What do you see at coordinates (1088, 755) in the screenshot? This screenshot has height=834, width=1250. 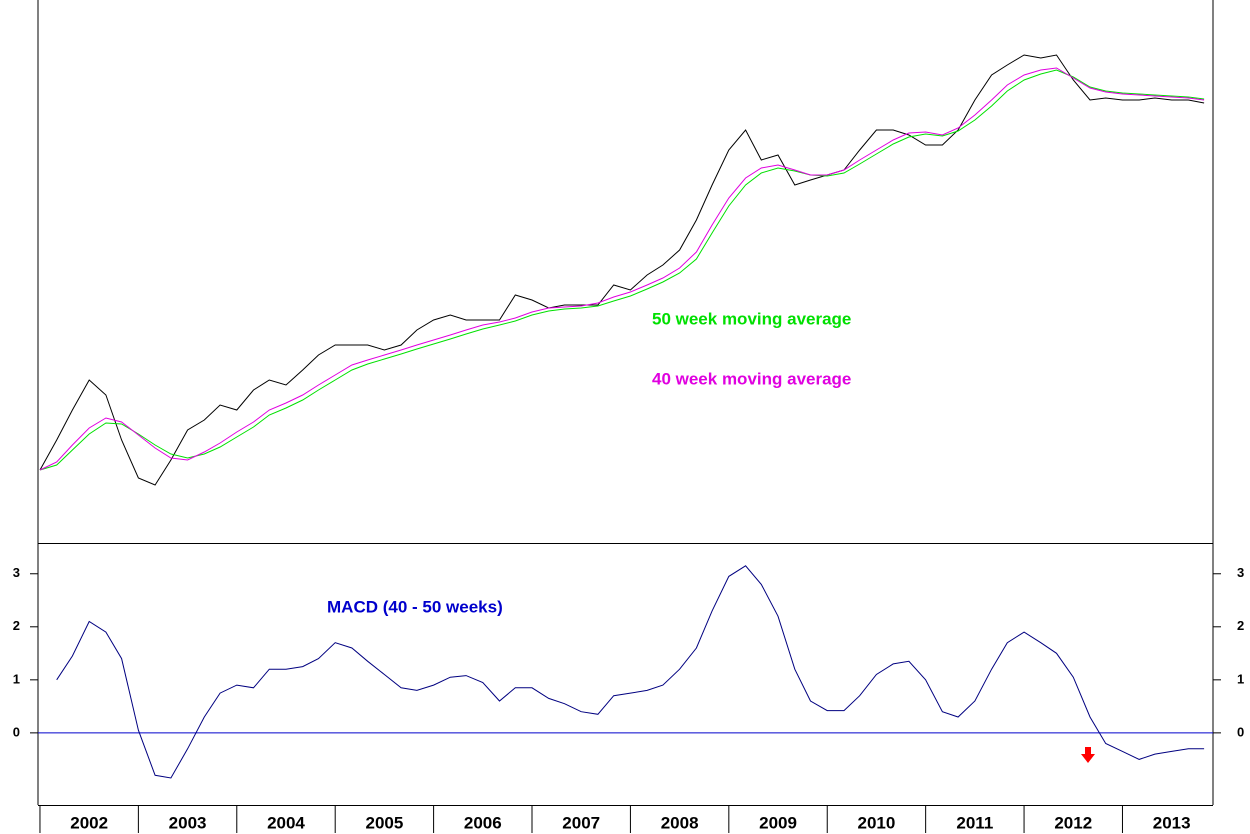 I see `sell-arrow` at bounding box center [1088, 755].